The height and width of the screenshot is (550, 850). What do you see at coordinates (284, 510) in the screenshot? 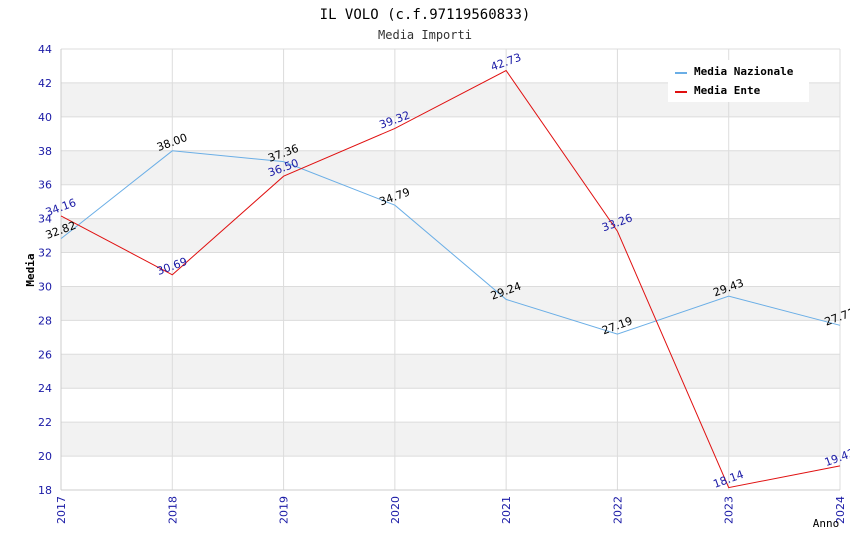
I see `x-tick-label: 2019` at bounding box center [284, 510].